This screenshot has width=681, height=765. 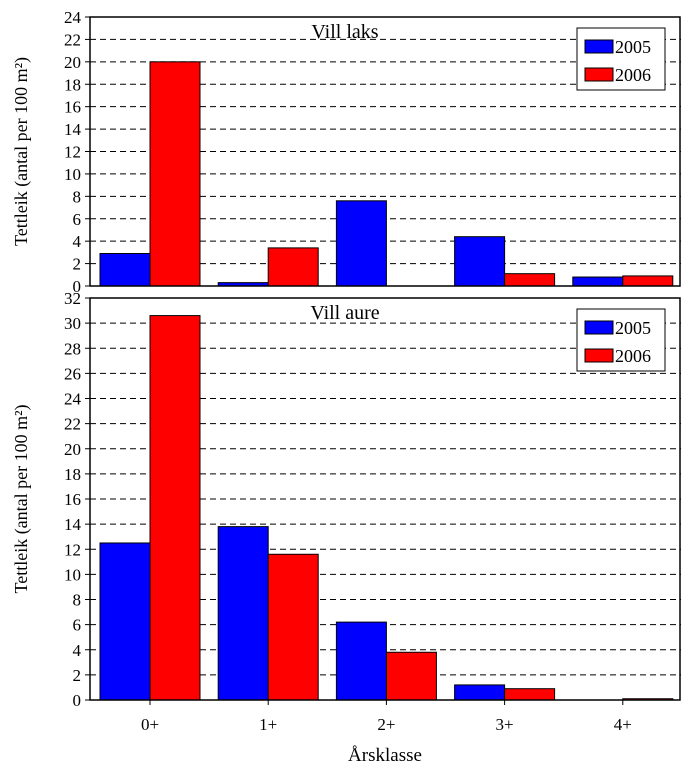 I want to click on y-tick-label: 28, so click(x=72, y=348).